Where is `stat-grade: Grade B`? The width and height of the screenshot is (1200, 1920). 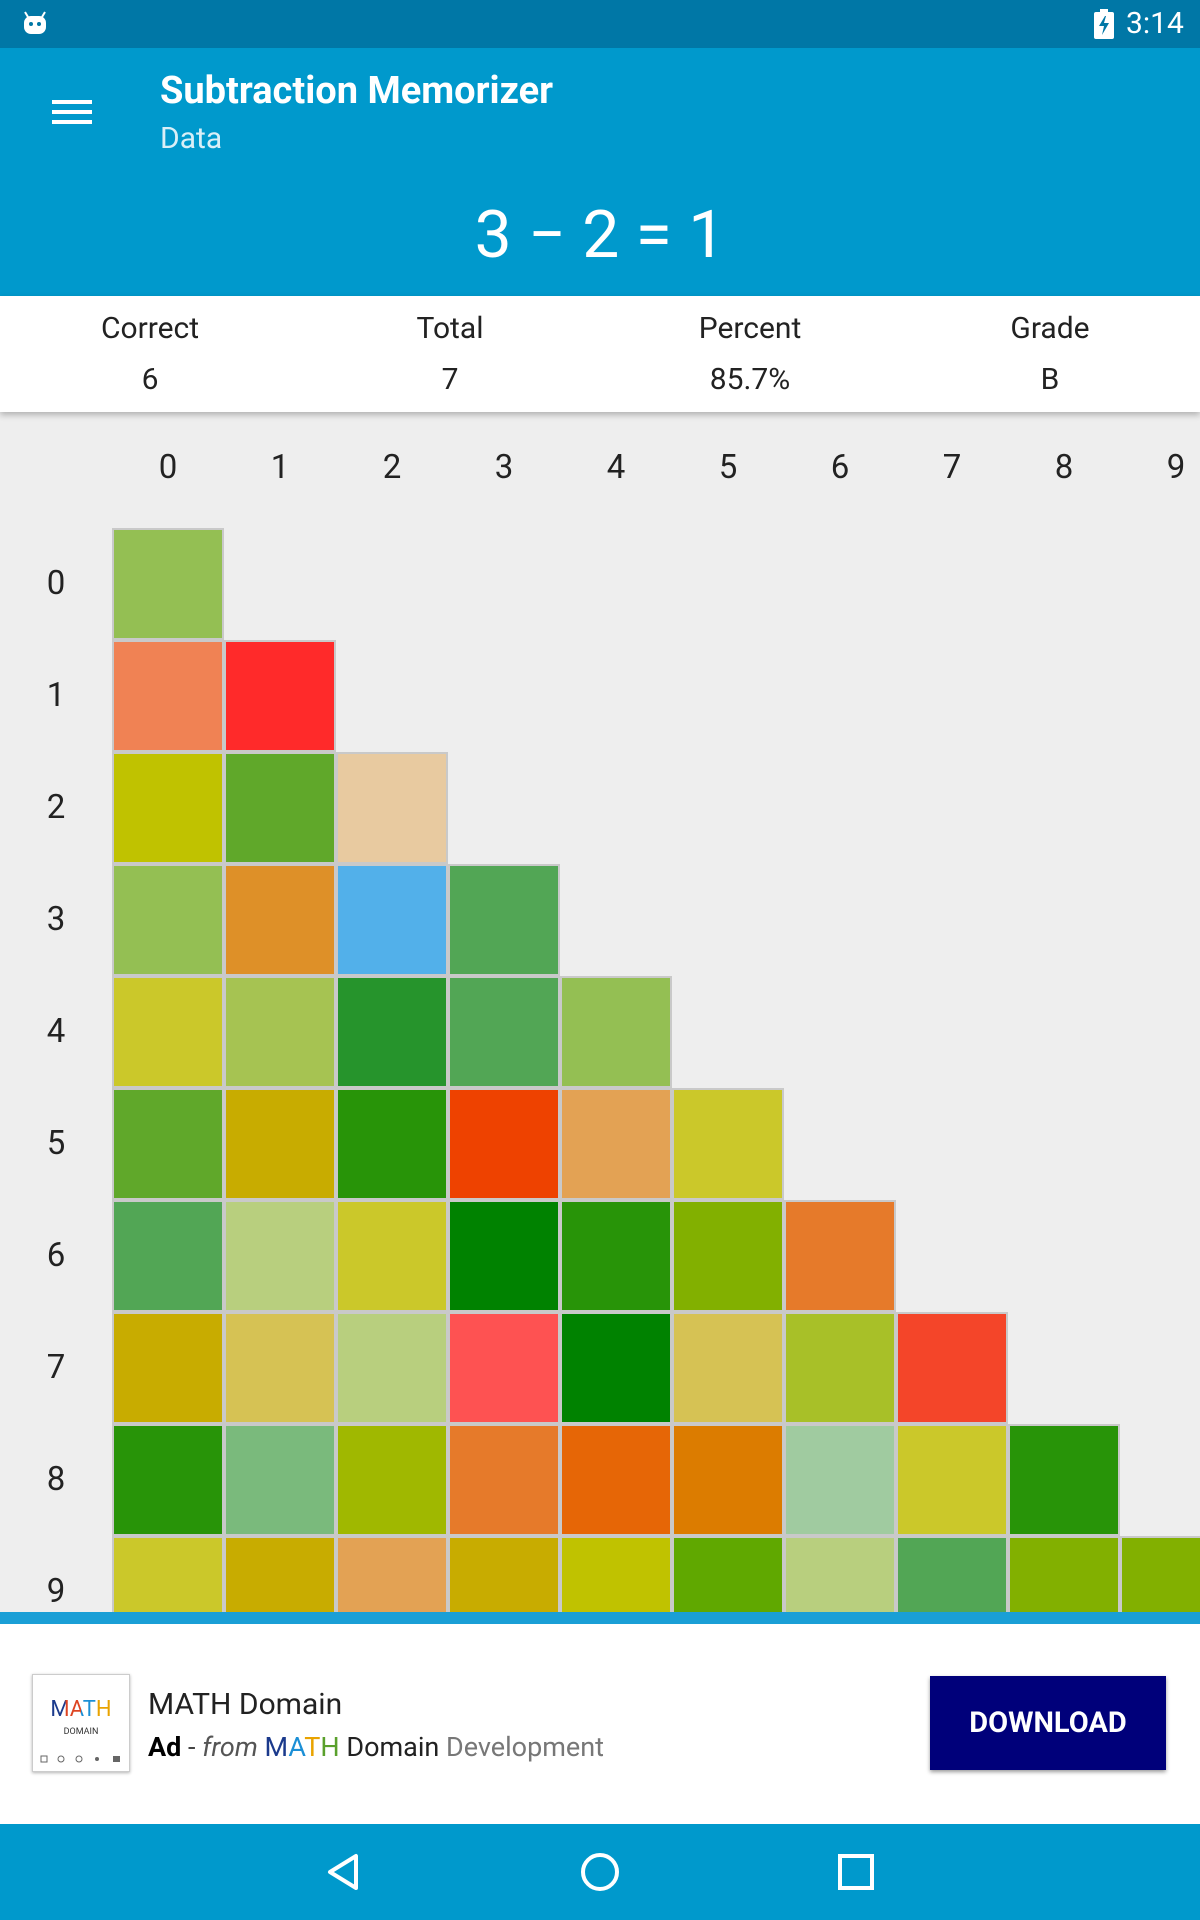 stat-grade: Grade B is located at coordinates (1050, 347).